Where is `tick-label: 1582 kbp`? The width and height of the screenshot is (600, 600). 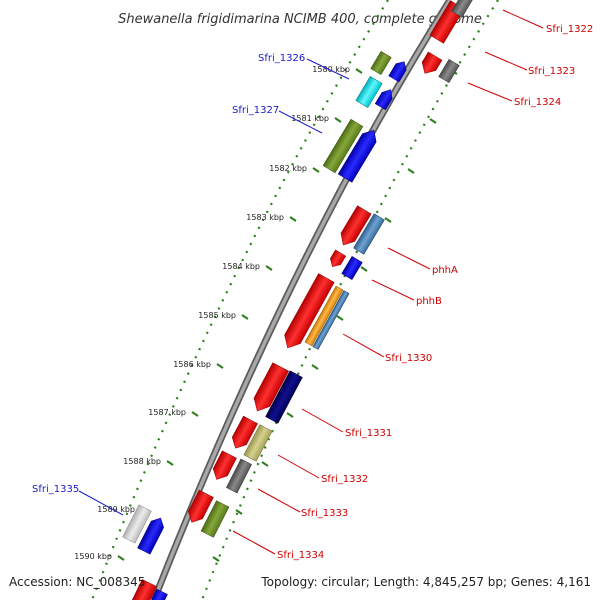 tick-label: 1582 kbp is located at coordinates (288, 168).